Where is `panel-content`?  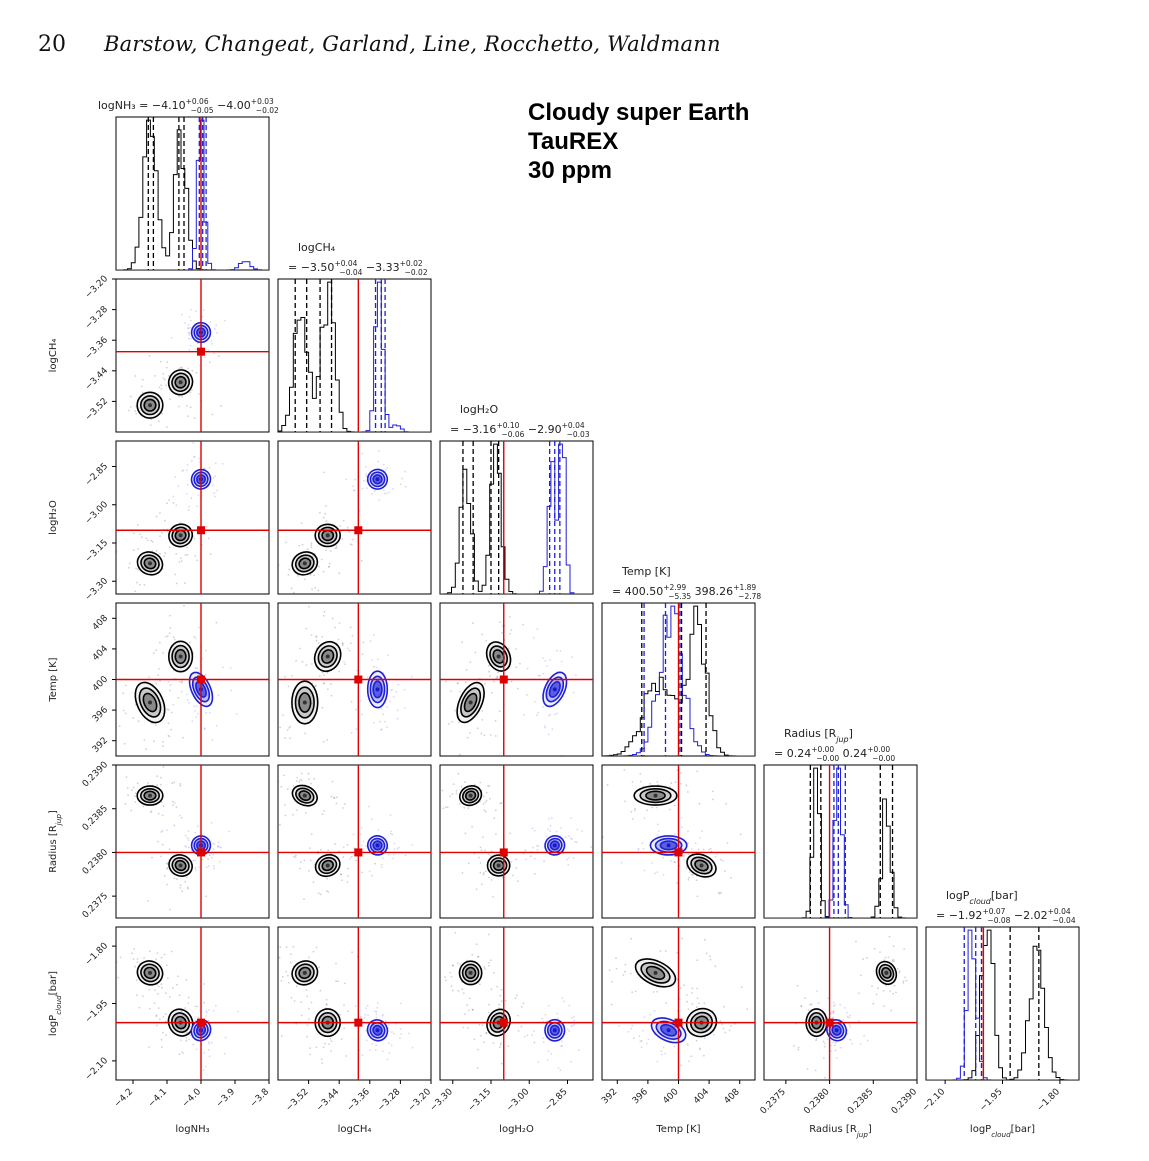 panel-content is located at coordinates (192, 517).